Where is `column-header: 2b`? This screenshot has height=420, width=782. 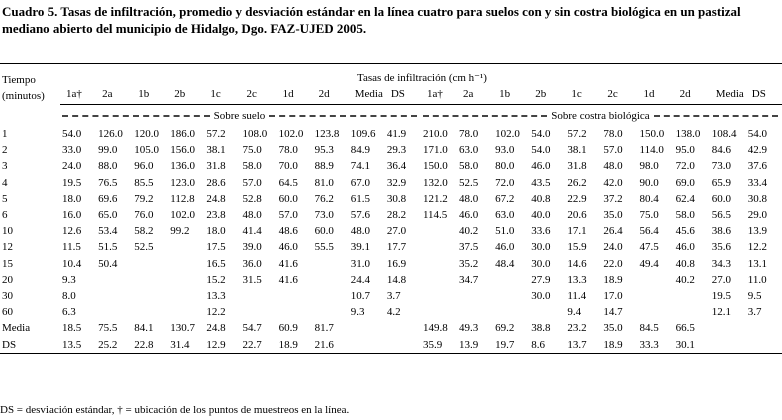 column-header: 2b is located at coordinates (547, 94).